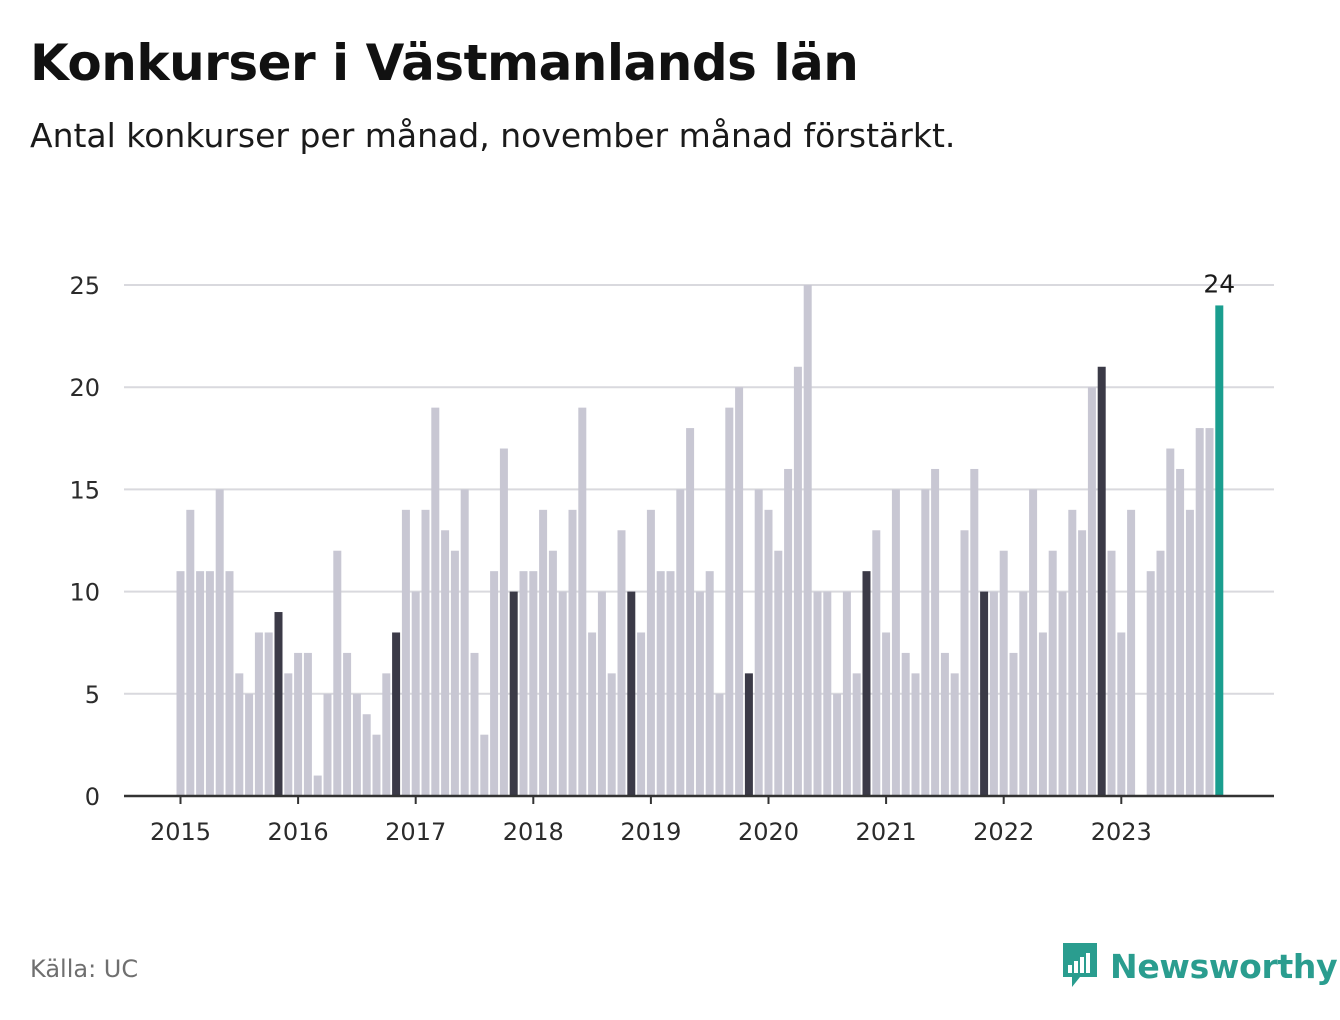 The image size is (1340, 1020). What do you see at coordinates (1003, 832) in the screenshot?
I see `x-tick-label: 2022` at bounding box center [1003, 832].